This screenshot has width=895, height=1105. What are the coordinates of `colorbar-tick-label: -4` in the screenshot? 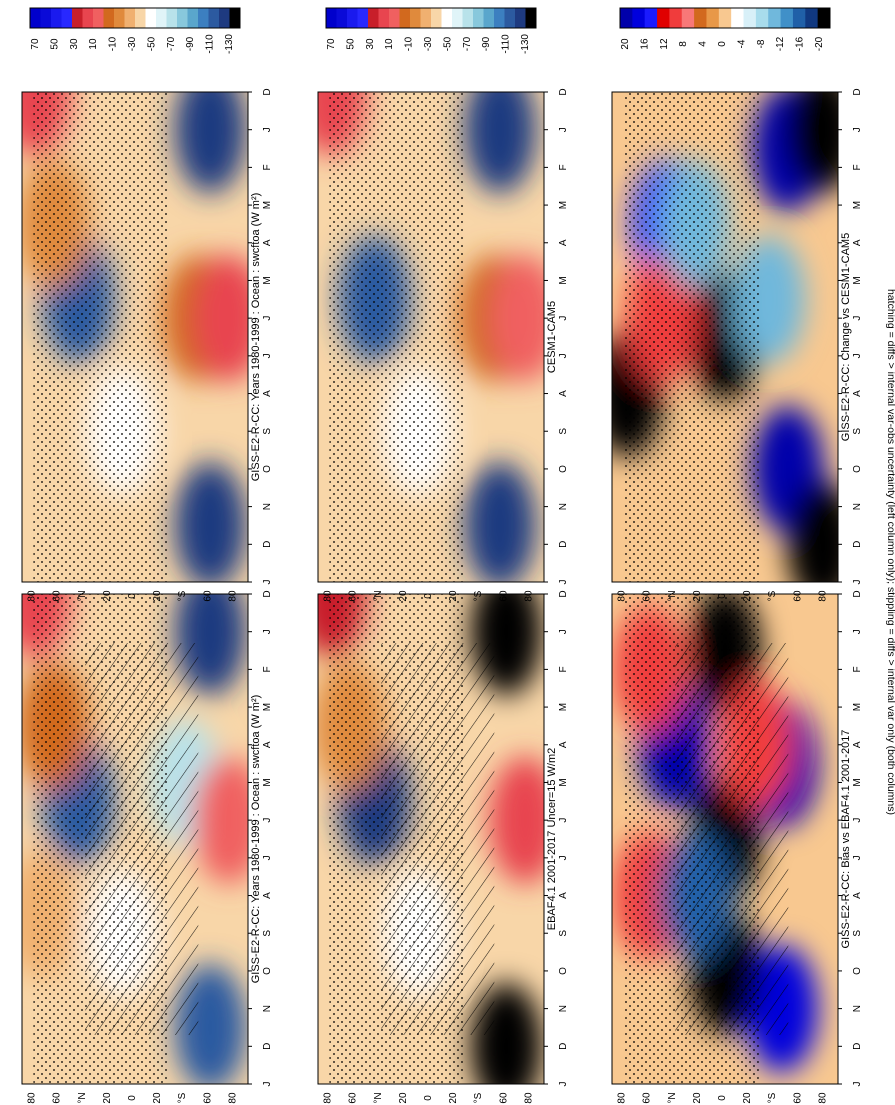 It's located at (741, 43).